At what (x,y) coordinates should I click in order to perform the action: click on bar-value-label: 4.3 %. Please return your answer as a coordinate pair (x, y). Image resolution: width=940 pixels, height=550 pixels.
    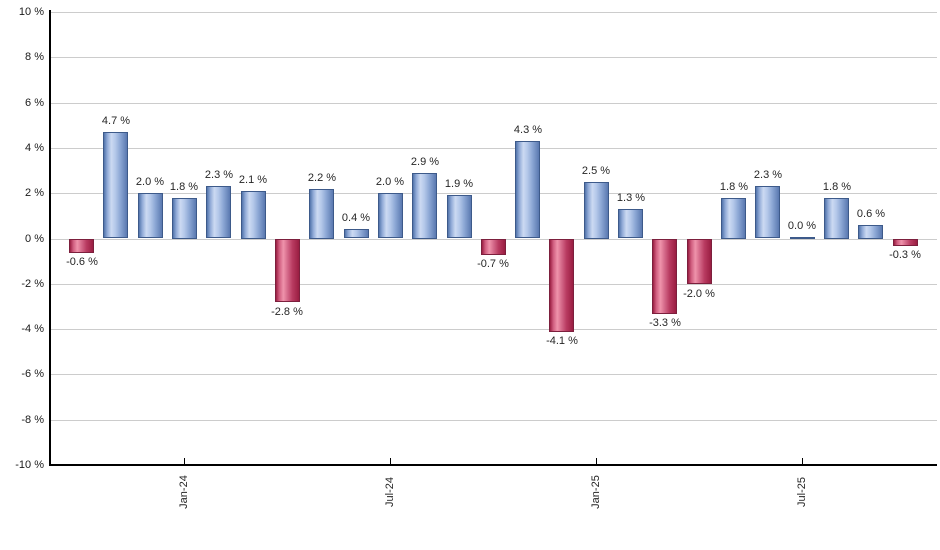
    Looking at the image, I should click on (528, 130).